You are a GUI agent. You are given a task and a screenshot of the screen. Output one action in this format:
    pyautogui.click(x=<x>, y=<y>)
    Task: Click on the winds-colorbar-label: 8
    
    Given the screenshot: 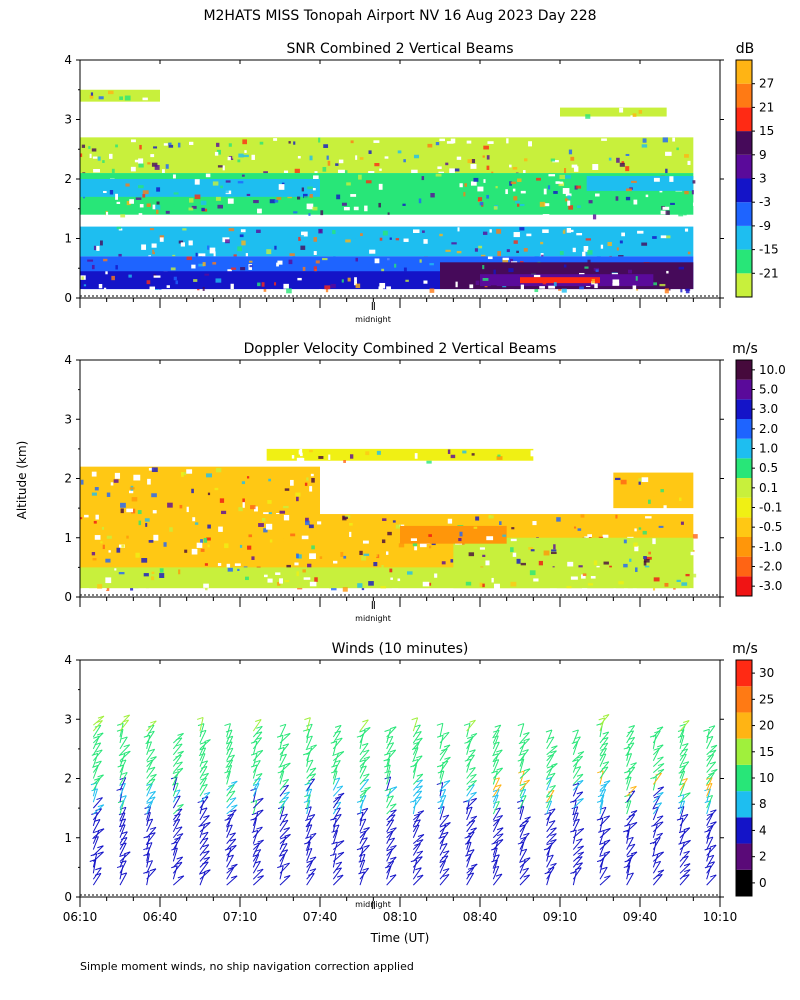 What is the action you would take?
    pyautogui.click(x=763, y=804)
    